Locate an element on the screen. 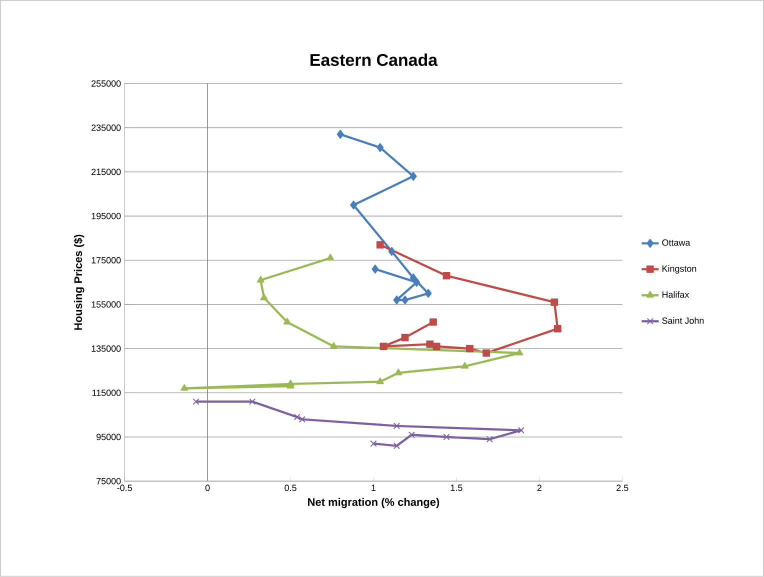  y-tick-label: 95000 is located at coordinates (108, 437).